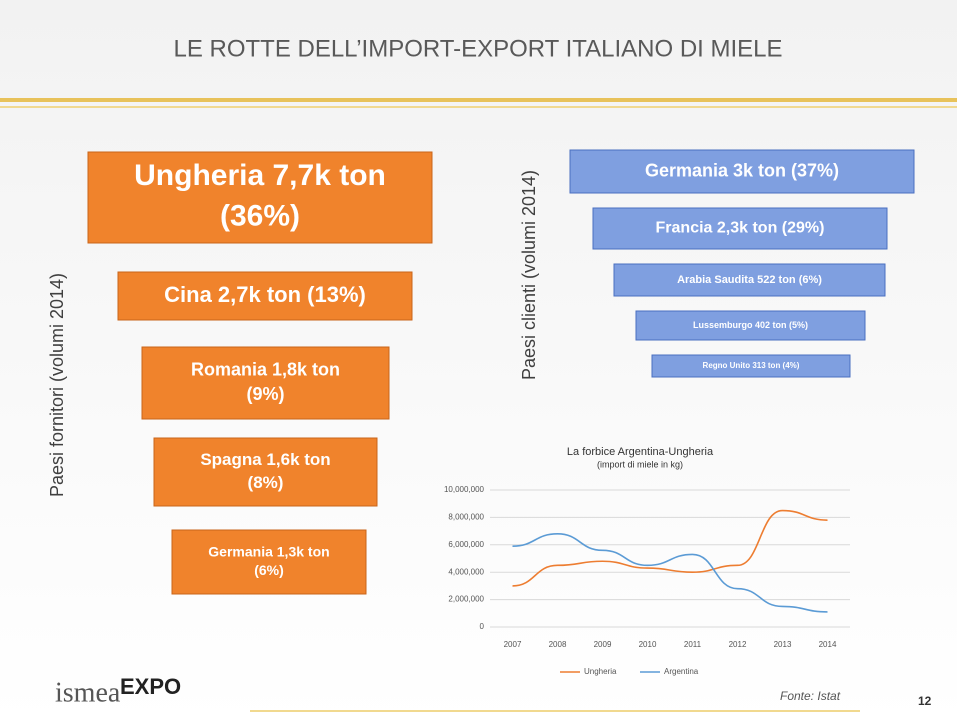 This screenshot has width=957, height=724. What do you see at coordinates (603, 644) in the screenshot?
I see `x-tick-label: 2009` at bounding box center [603, 644].